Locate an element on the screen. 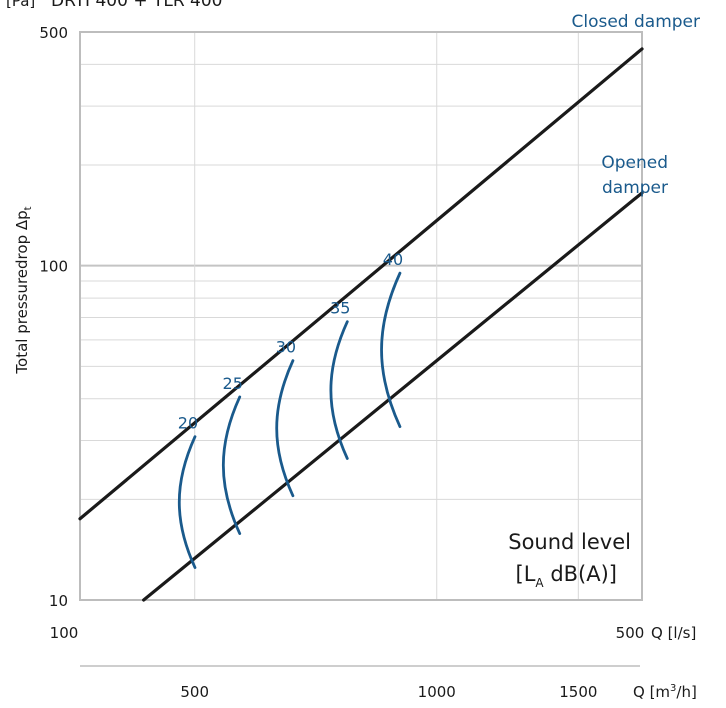 This screenshot has height=708, width=726. y-axis-label-main: Total pressuredrop Δp is located at coordinates (22, 292).